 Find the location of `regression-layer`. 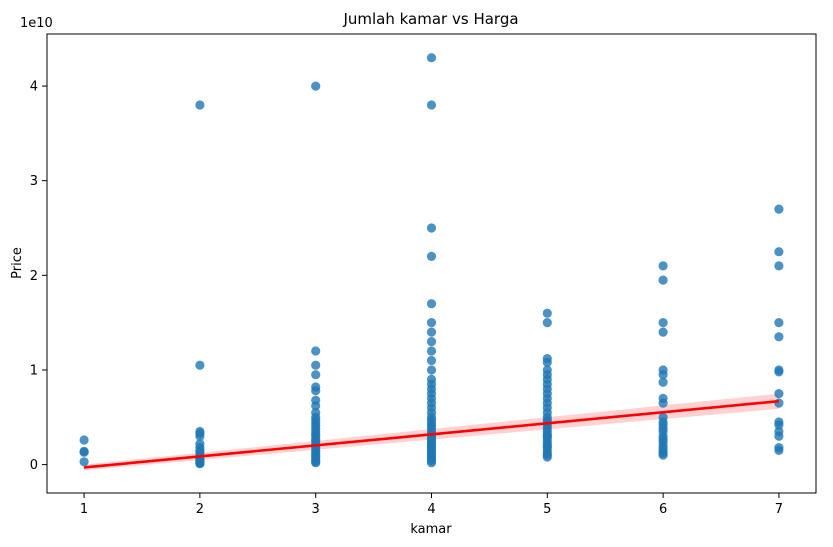

regression-layer is located at coordinates (431, 434).